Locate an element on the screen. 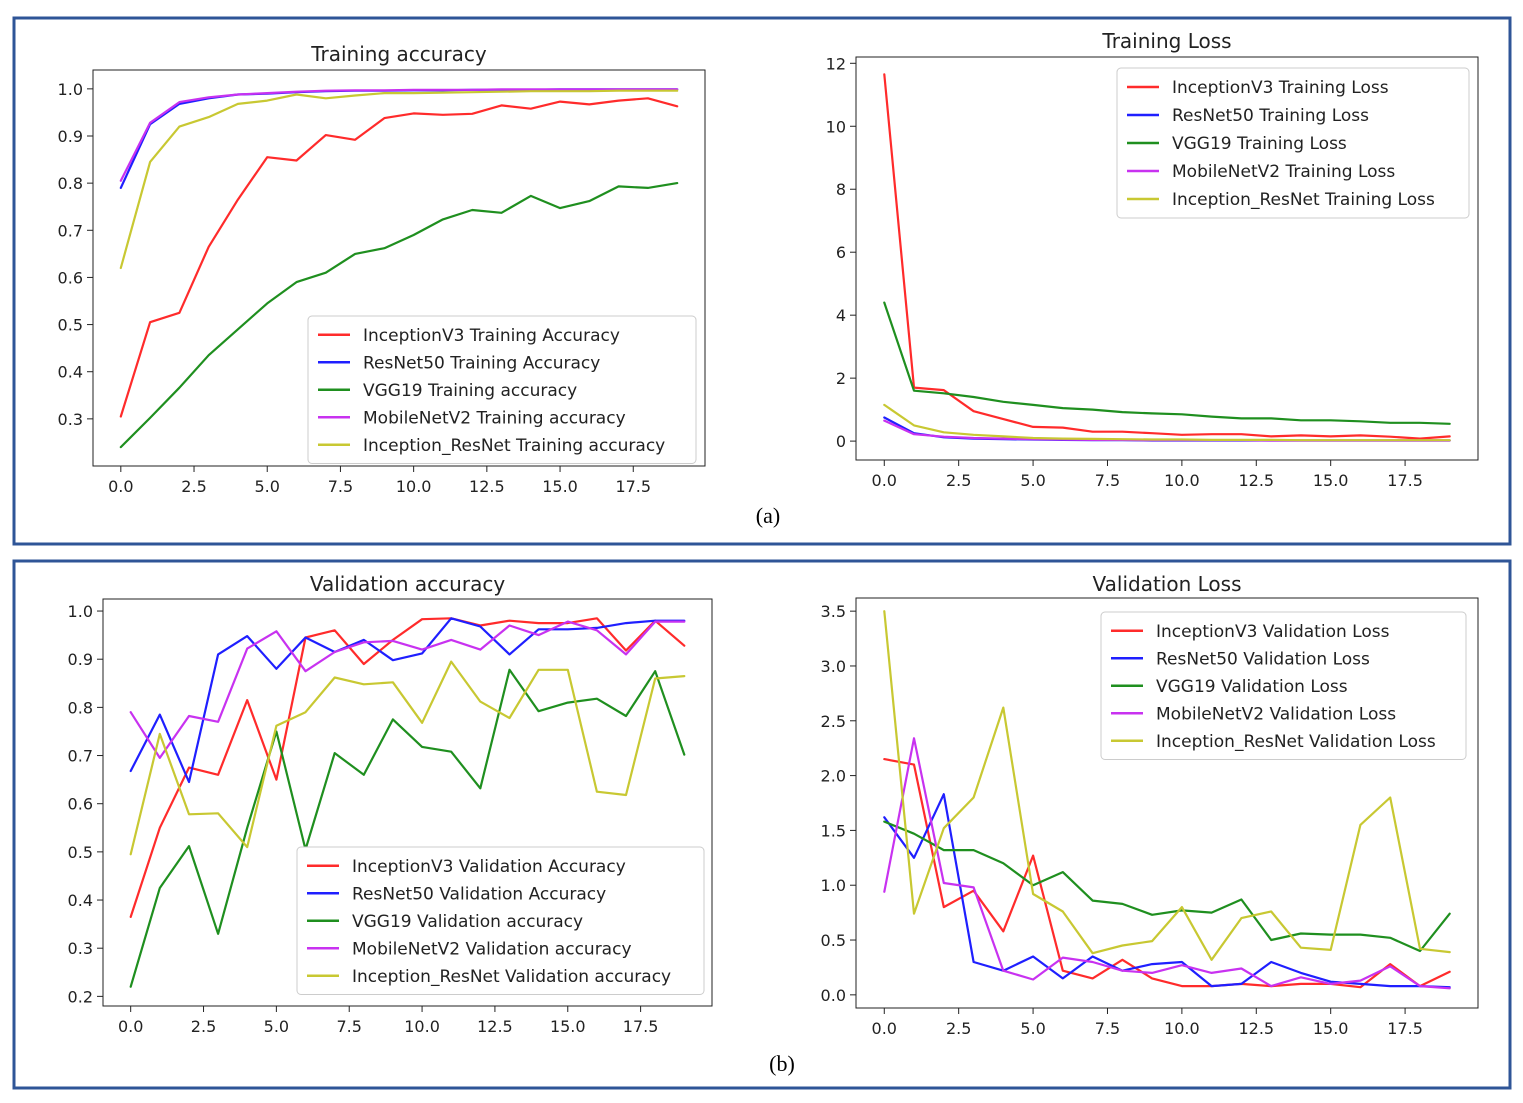 Image resolution: width=1523 pixels, height=1103 pixels. training-accuracy-legend-label: MobileNetV2 Training accuracy is located at coordinates (494, 418).